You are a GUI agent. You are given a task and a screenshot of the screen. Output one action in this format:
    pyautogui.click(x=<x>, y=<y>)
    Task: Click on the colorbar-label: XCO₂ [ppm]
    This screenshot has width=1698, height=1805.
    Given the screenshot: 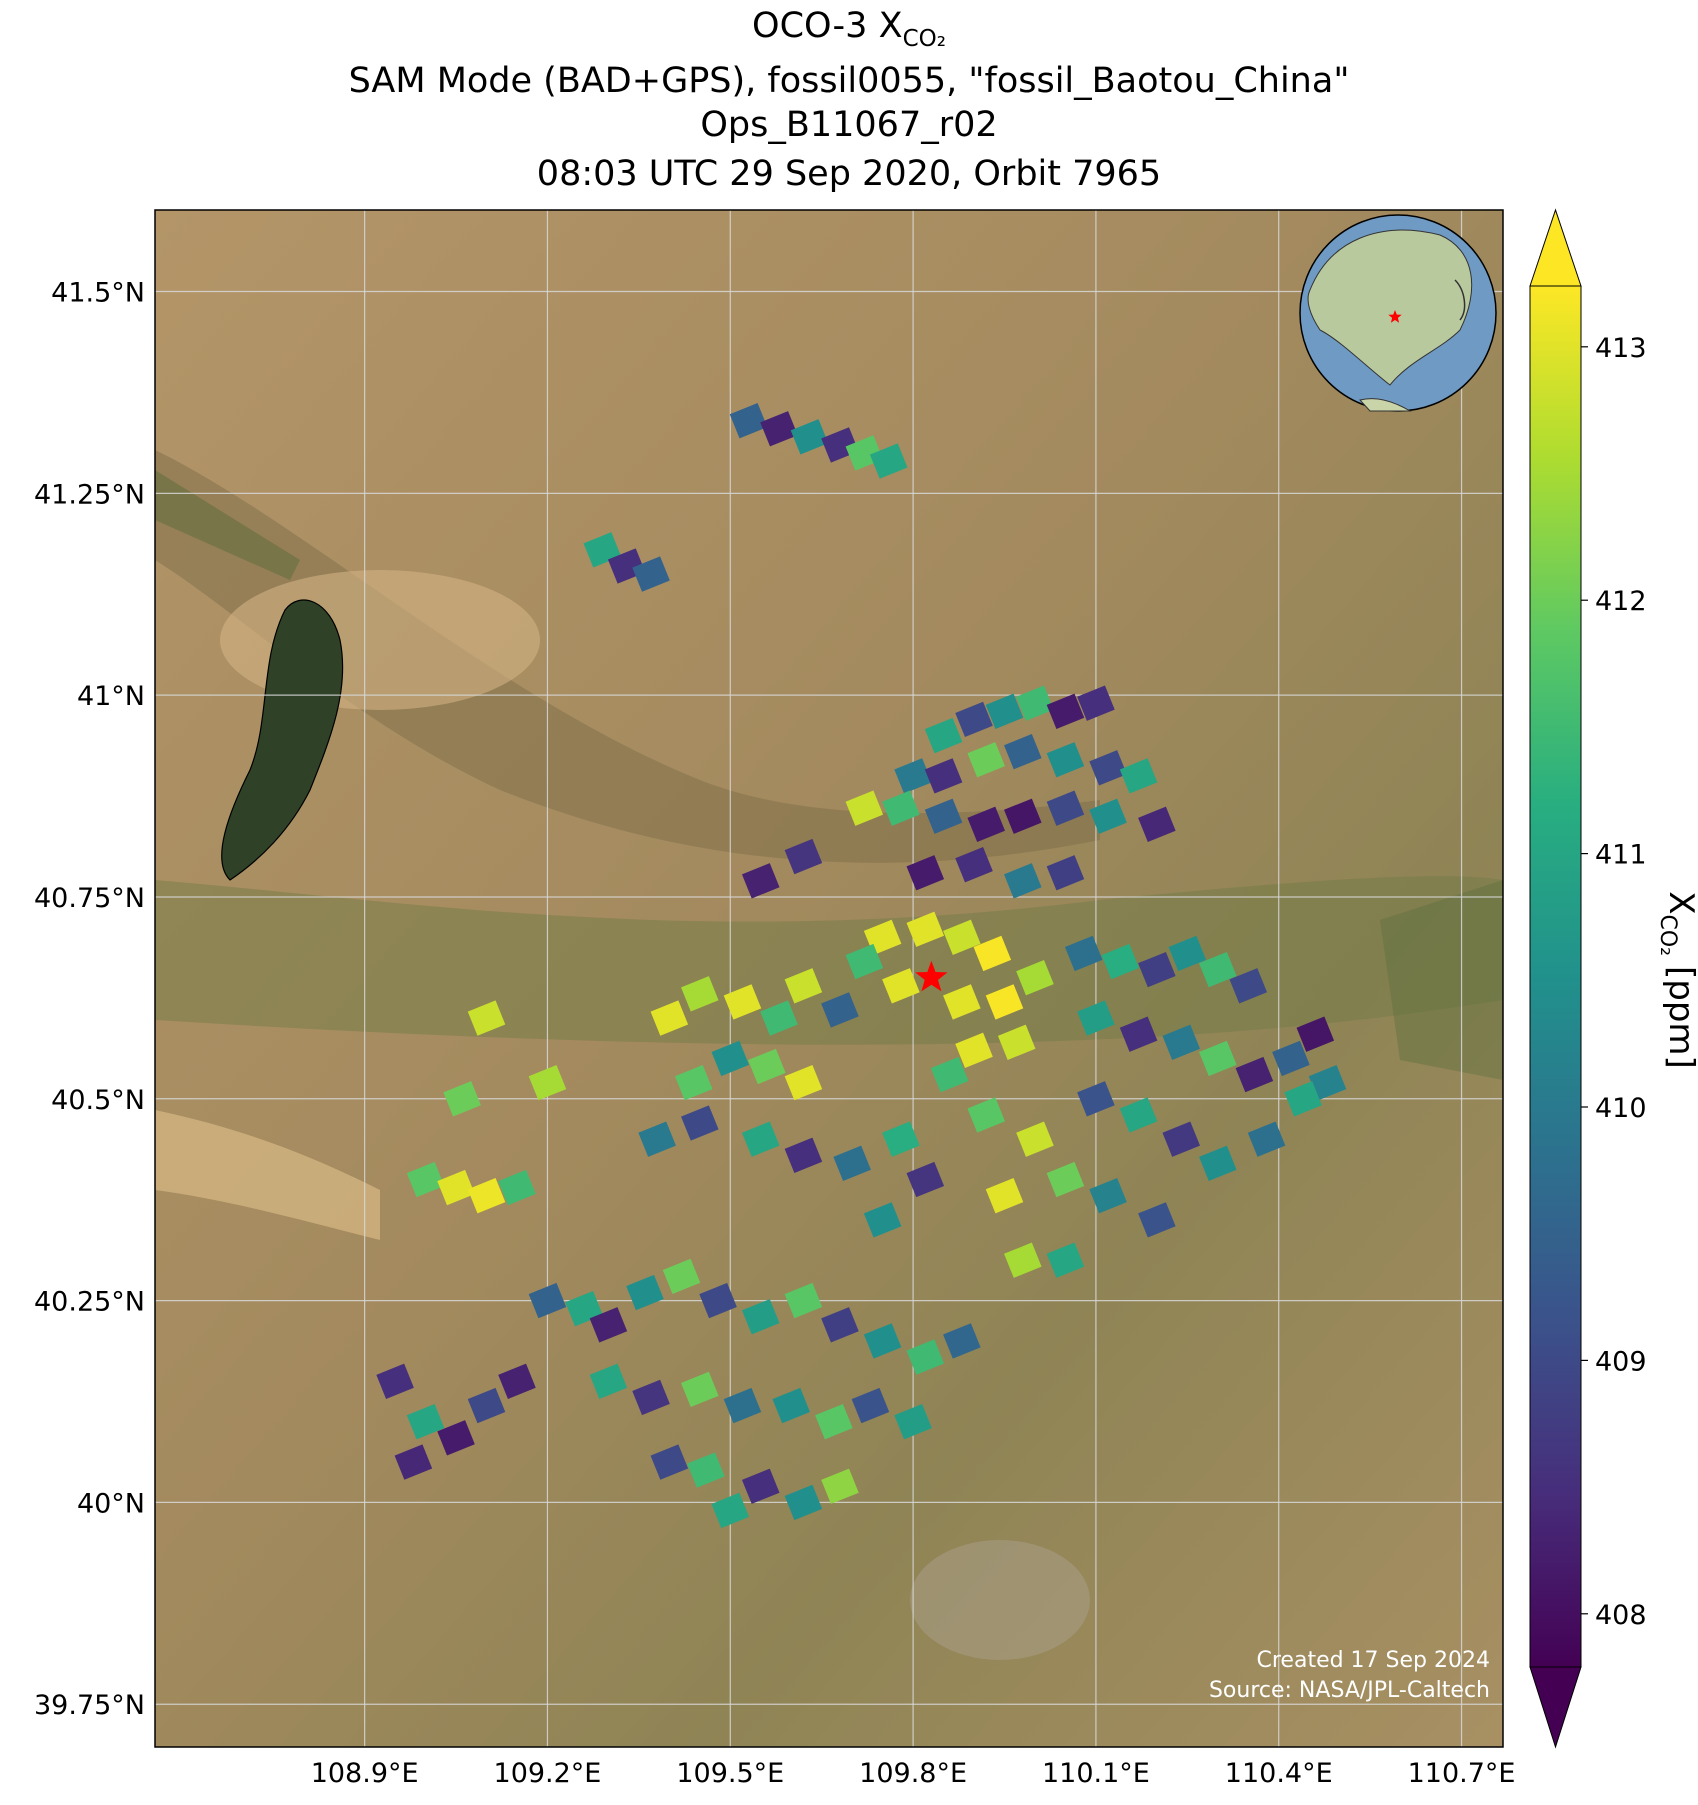 What is the action you would take?
    pyautogui.click(x=1676, y=980)
    